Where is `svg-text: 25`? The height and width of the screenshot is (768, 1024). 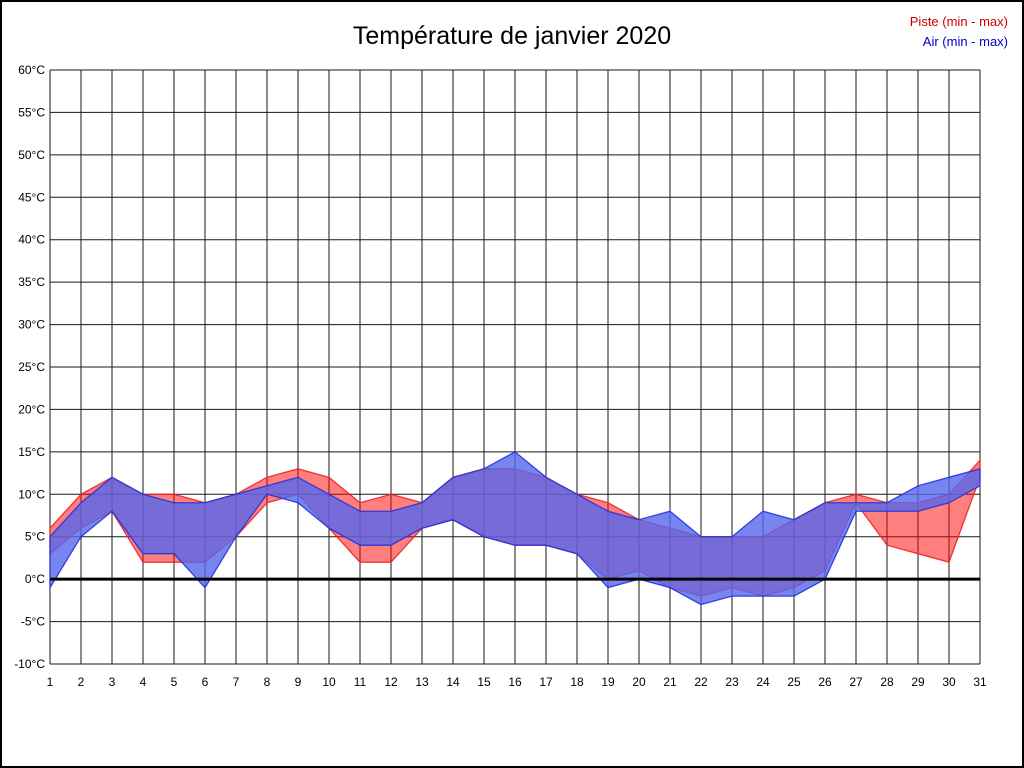
svg-text: 25 is located at coordinates (794, 682).